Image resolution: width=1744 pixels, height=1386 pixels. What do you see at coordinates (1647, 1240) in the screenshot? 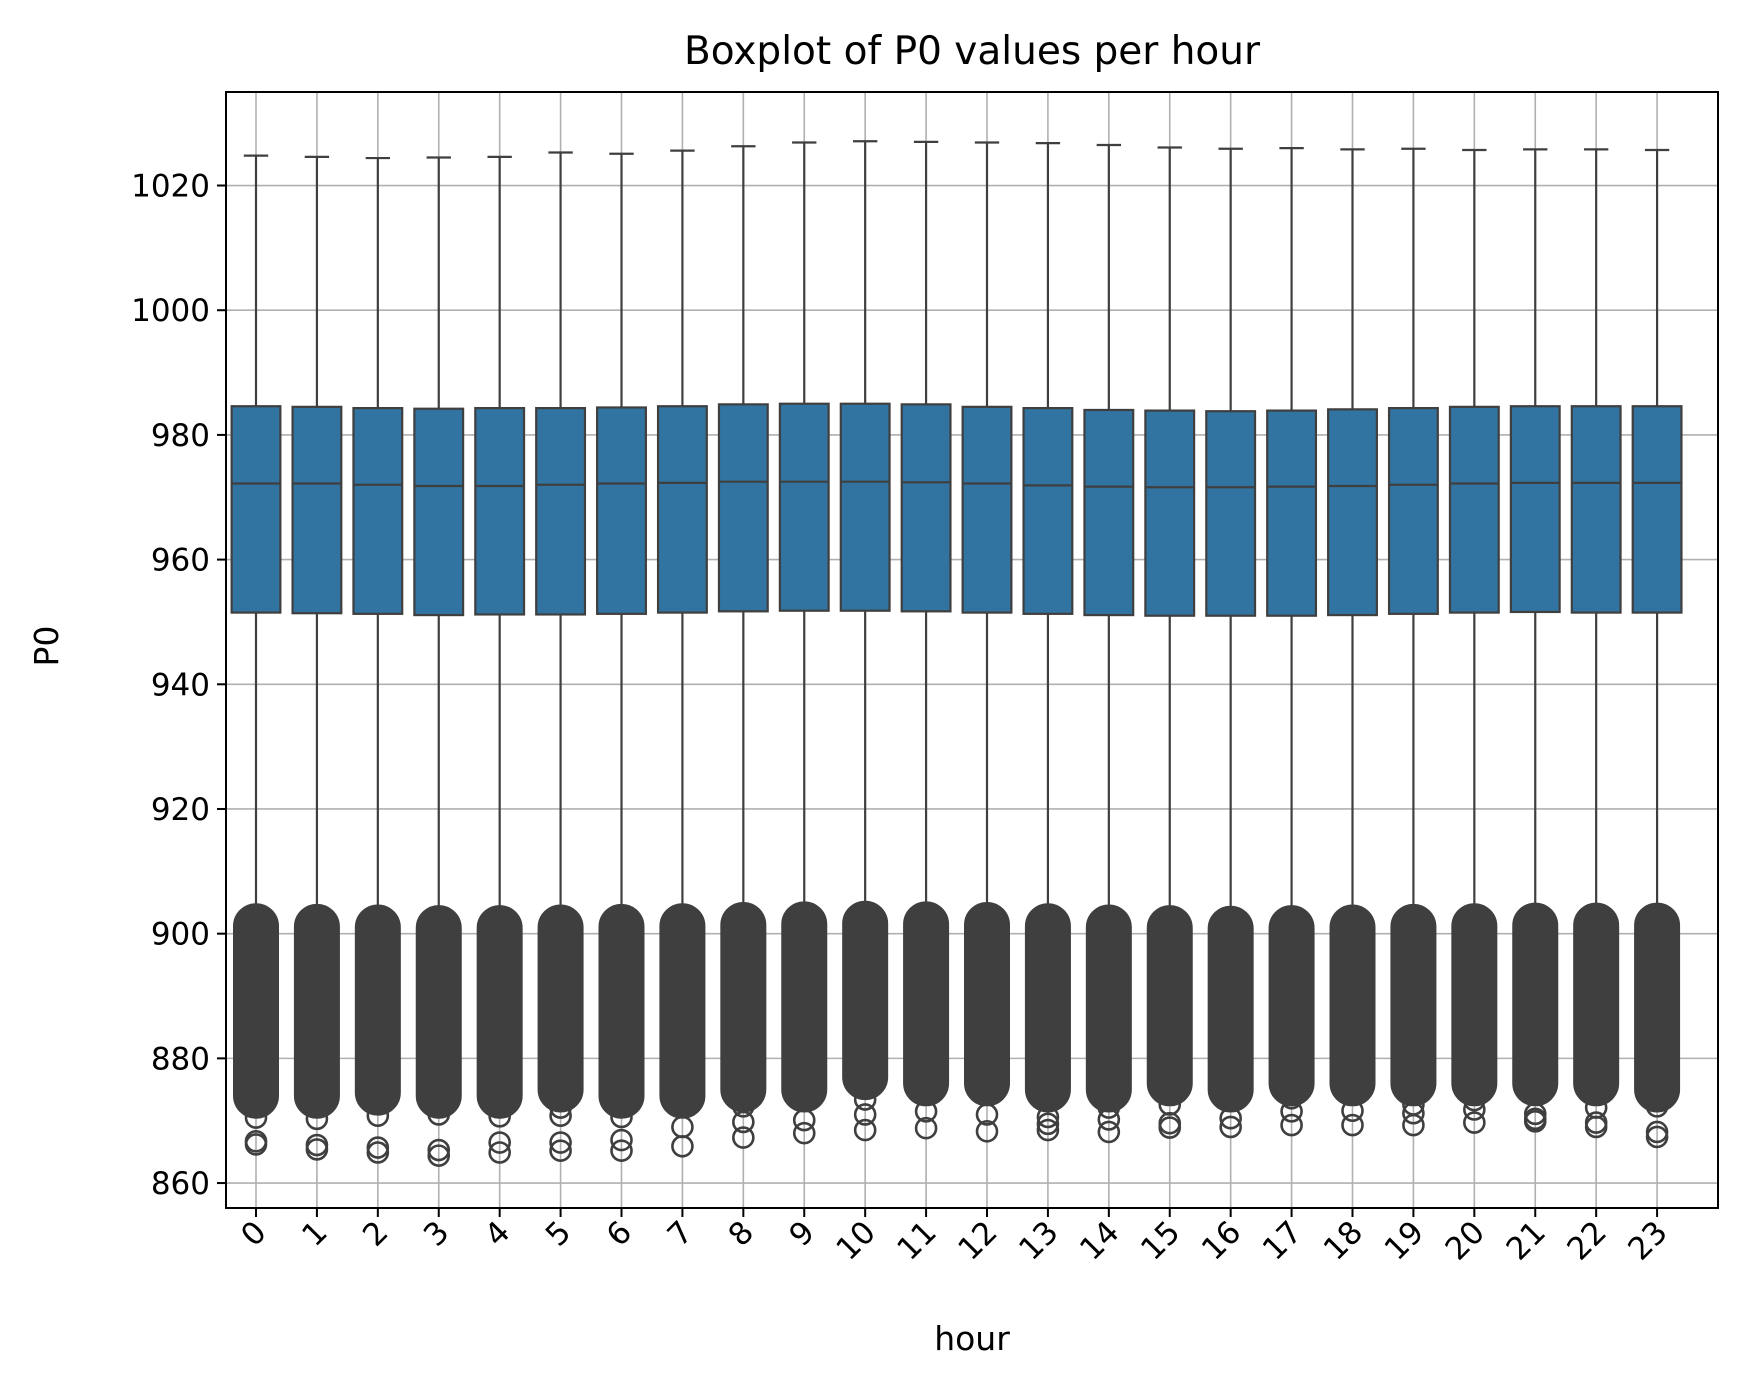
I see `x-tick-label: 23` at bounding box center [1647, 1240].